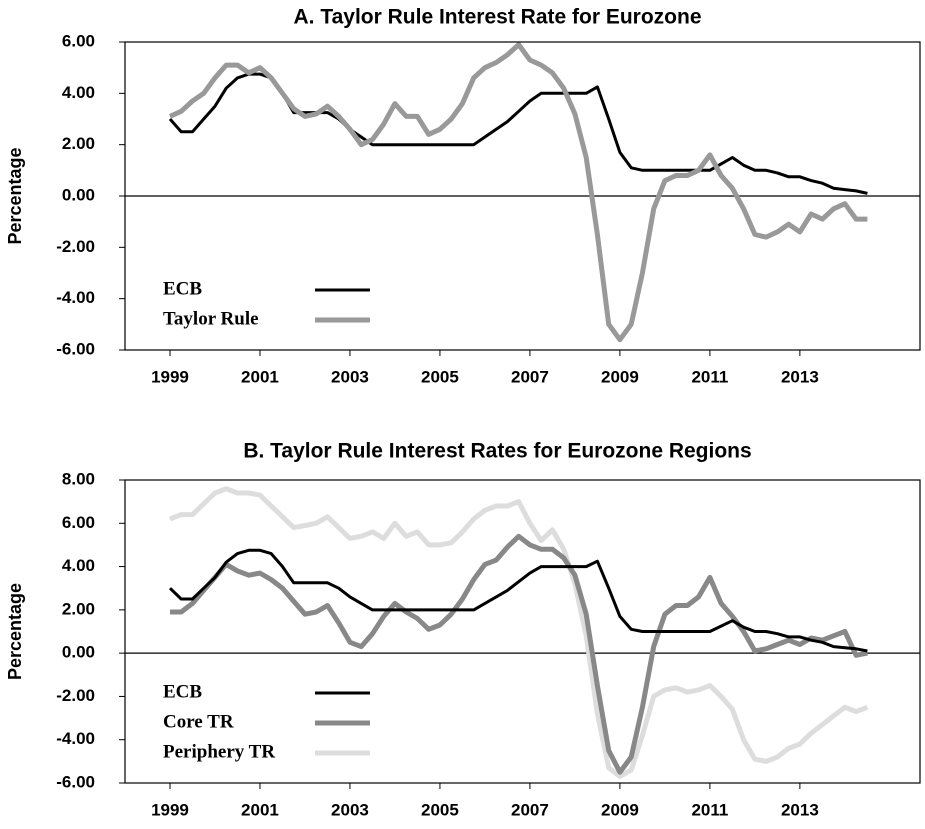 The height and width of the screenshot is (829, 925). I want to click on legend-label: Periphery TR, so click(219, 751).